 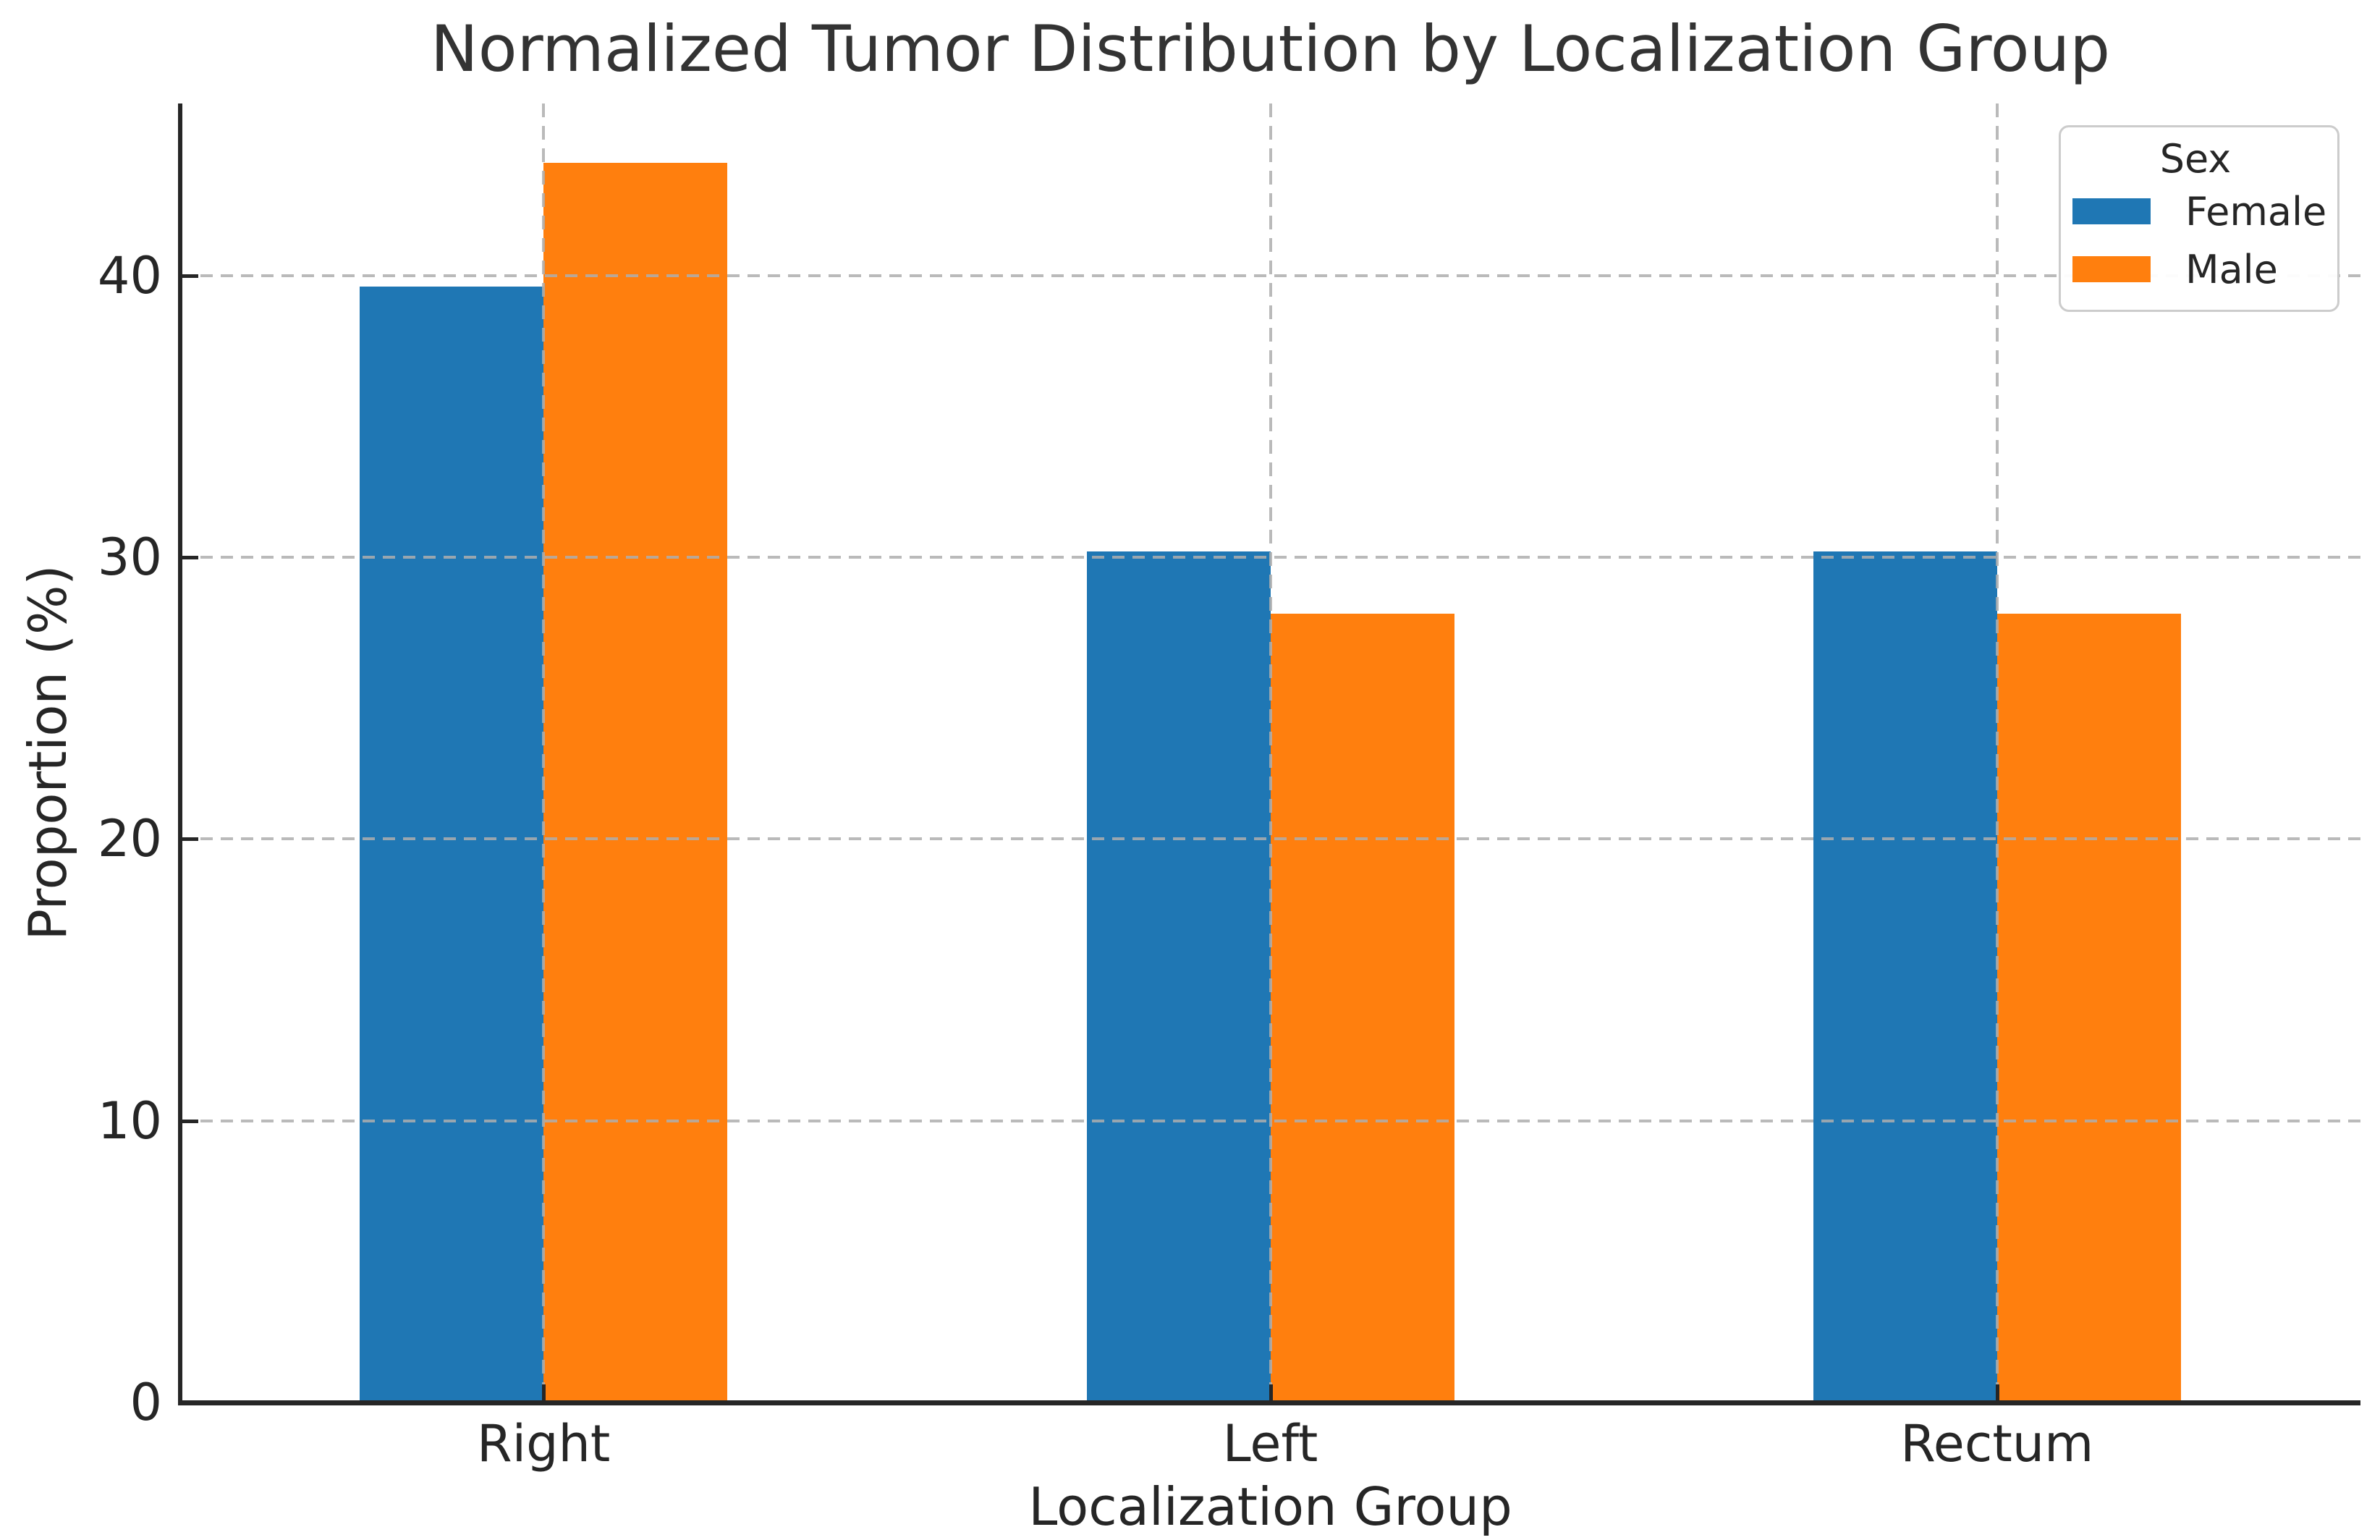 What do you see at coordinates (2256, 211) in the screenshot?
I see `legend-label-female: Female` at bounding box center [2256, 211].